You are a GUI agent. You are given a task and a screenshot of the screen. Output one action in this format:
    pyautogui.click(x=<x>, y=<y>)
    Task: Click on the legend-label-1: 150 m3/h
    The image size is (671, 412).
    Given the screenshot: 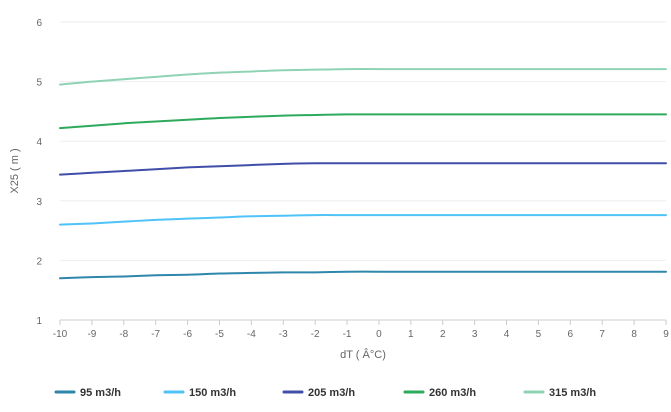 What is the action you would take?
    pyautogui.click(x=212, y=393)
    